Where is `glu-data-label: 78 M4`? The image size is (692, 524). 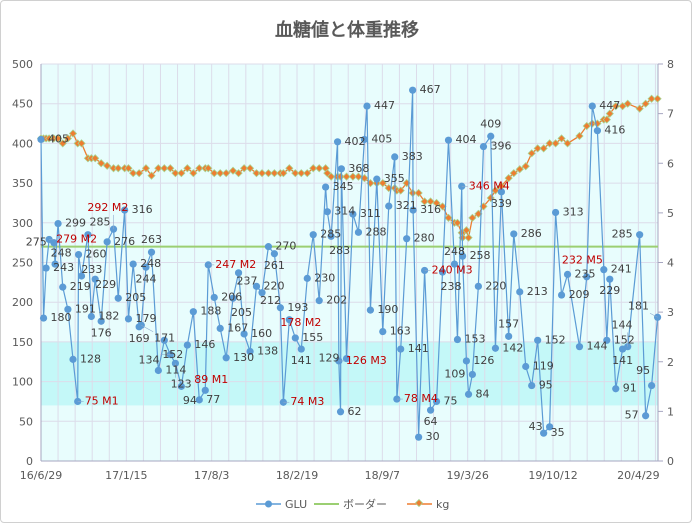
glu-data-label: 78 M4 is located at coordinates (421, 398).